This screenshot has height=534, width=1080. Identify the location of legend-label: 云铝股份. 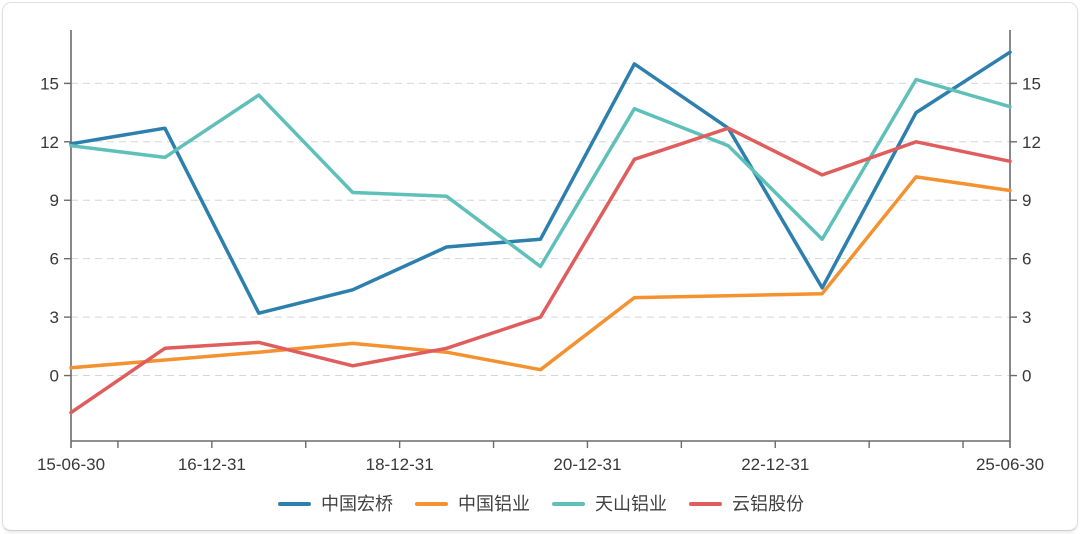
(768, 504).